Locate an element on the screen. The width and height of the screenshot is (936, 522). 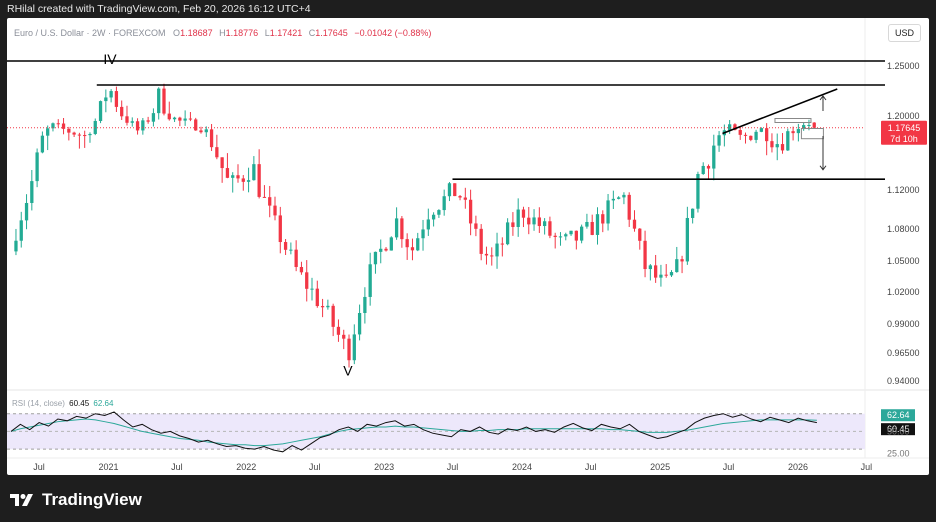
rsi-tick-label: 60.45 is located at coordinates (898, 429).